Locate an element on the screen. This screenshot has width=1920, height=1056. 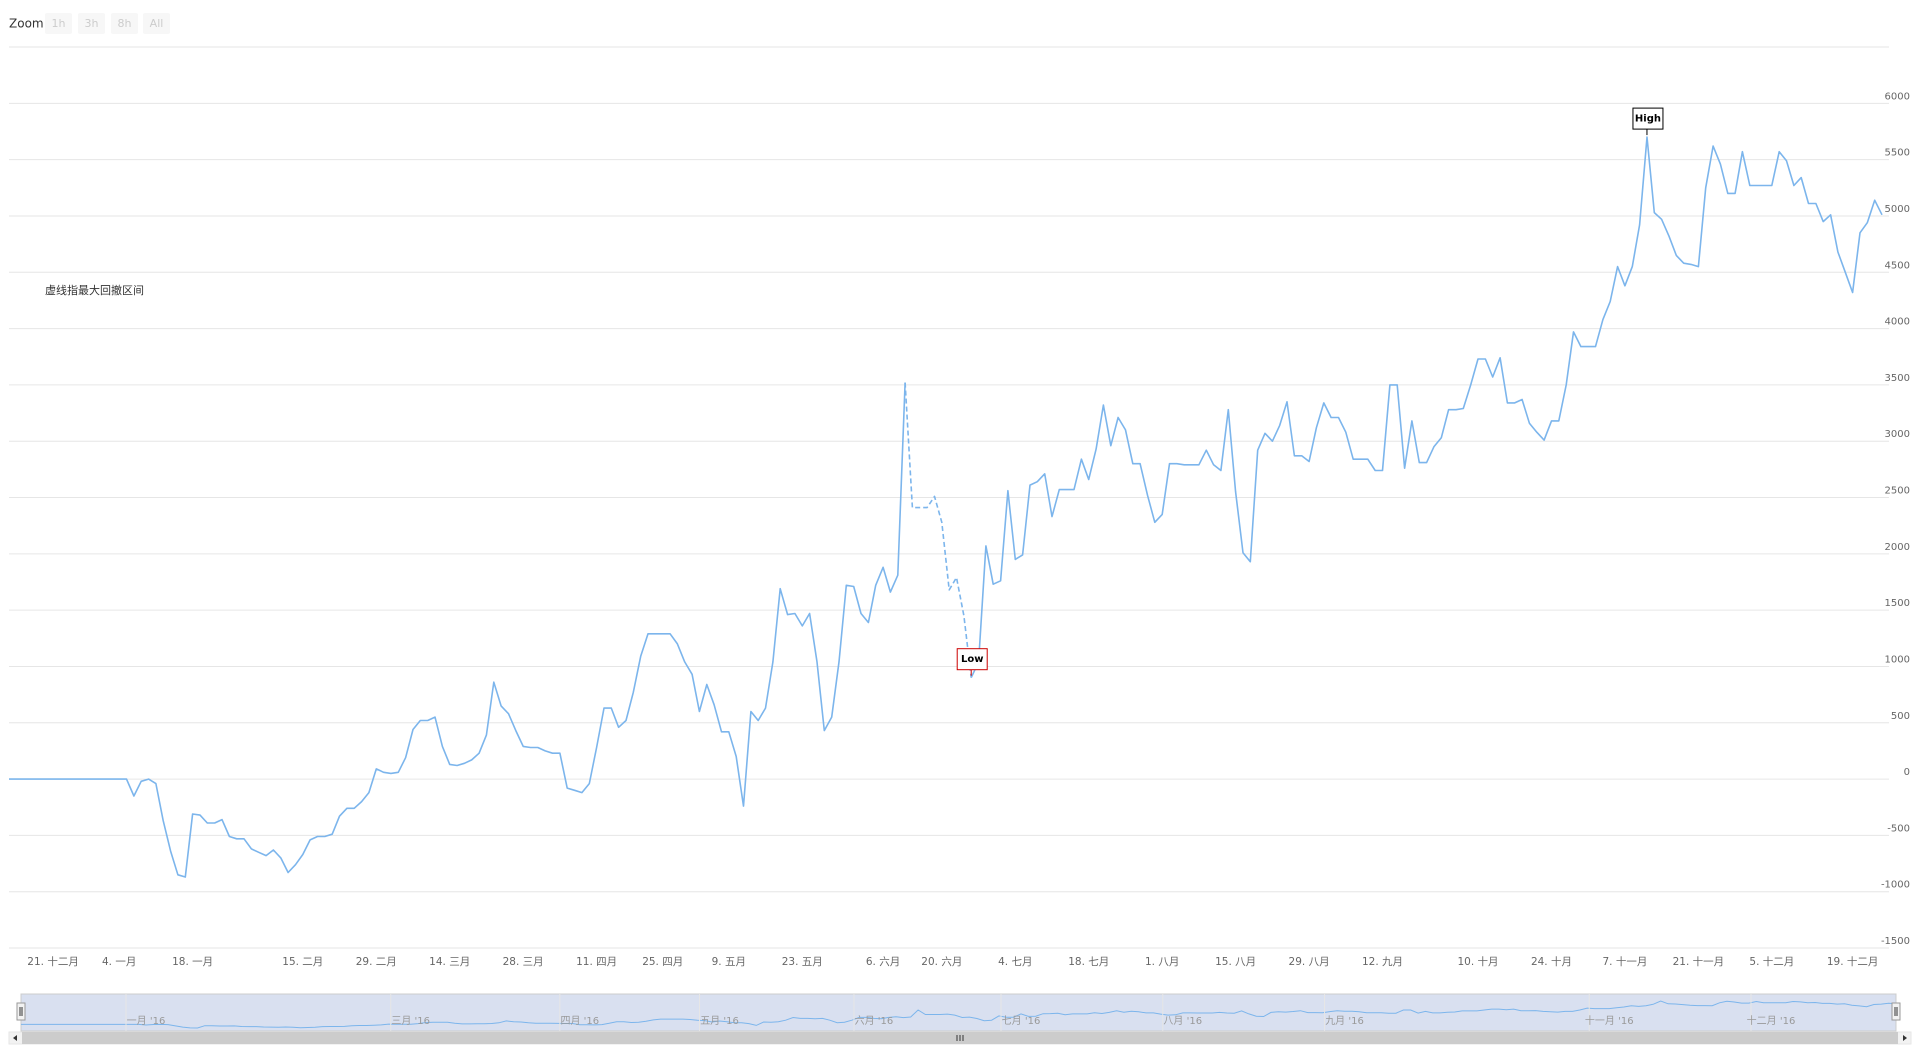
x-tick-label: 7. 十一月 is located at coordinates (1624, 961).